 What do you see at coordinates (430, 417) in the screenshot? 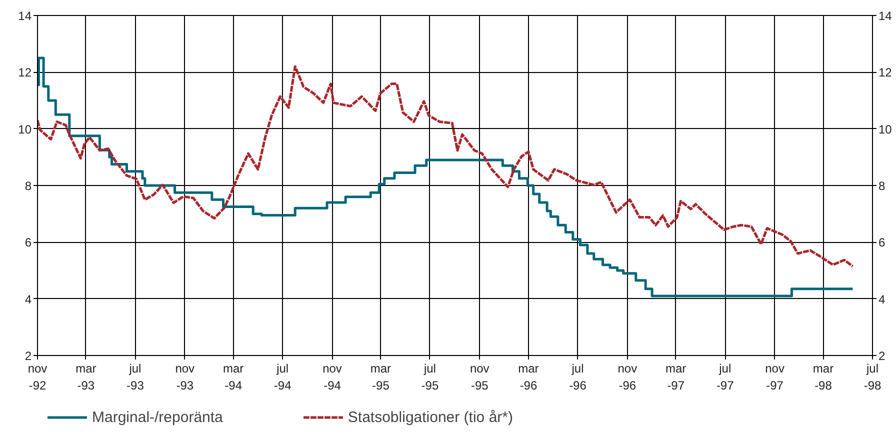
I see `legend-label: Statsobligationer (tio år*)` at bounding box center [430, 417].